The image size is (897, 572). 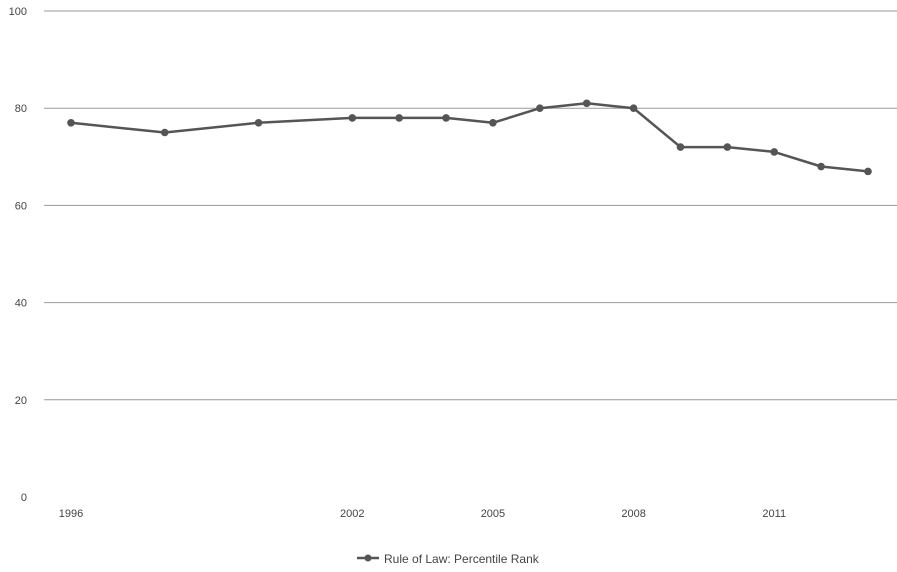 What do you see at coordinates (18, 12) in the screenshot?
I see `y-tick-label: 100` at bounding box center [18, 12].